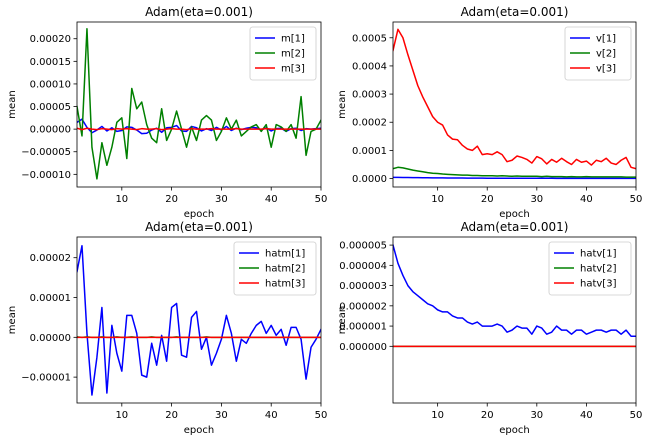 The height and width of the screenshot is (441, 648). Describe the element at coordinates (363, 246) in the screenshot. I see `y-tick-label: 0.000005` at that location.